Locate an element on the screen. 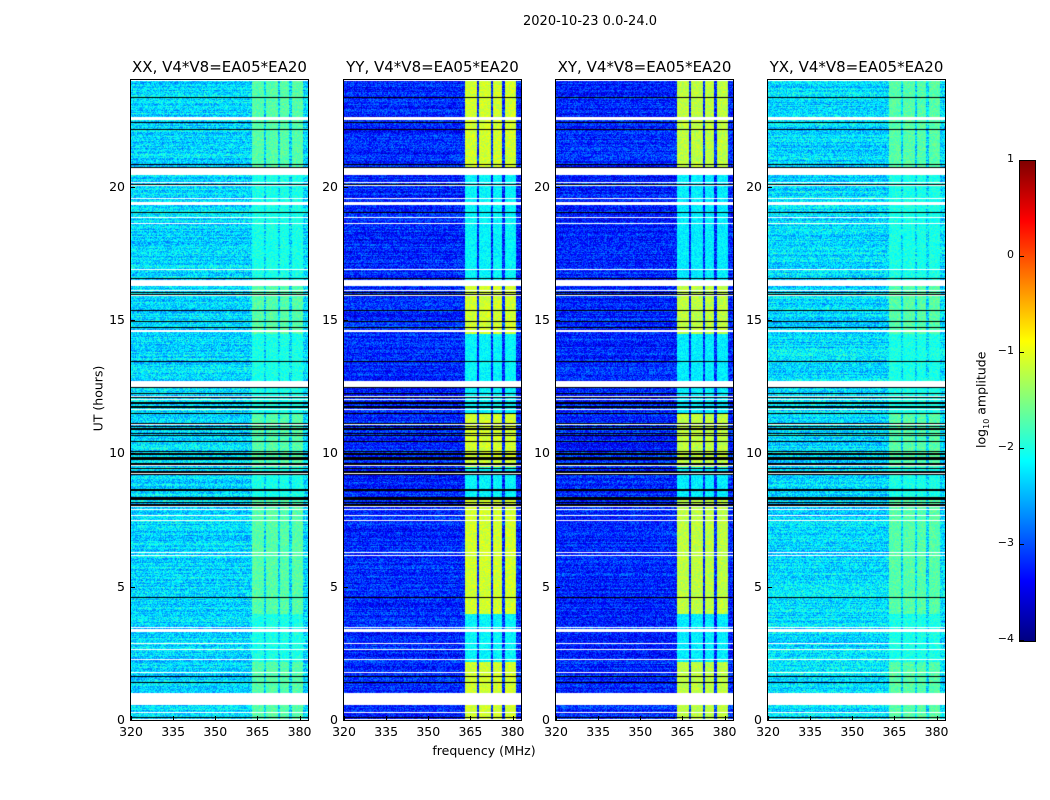  spectrogram-panel-yx is located at coordinates (856, 400).